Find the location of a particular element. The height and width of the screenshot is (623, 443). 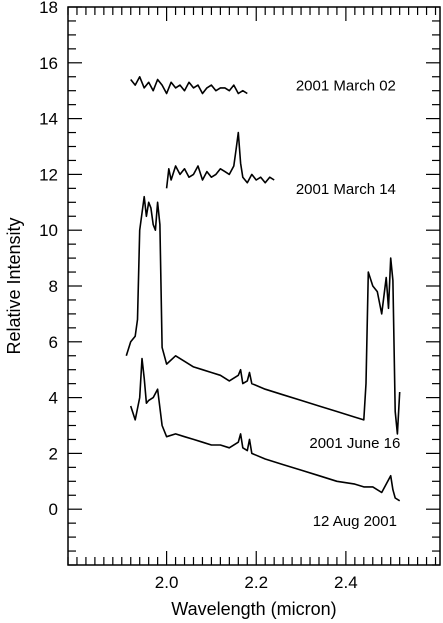

y-tick-label: 6 is located at coordinates (53, 342).